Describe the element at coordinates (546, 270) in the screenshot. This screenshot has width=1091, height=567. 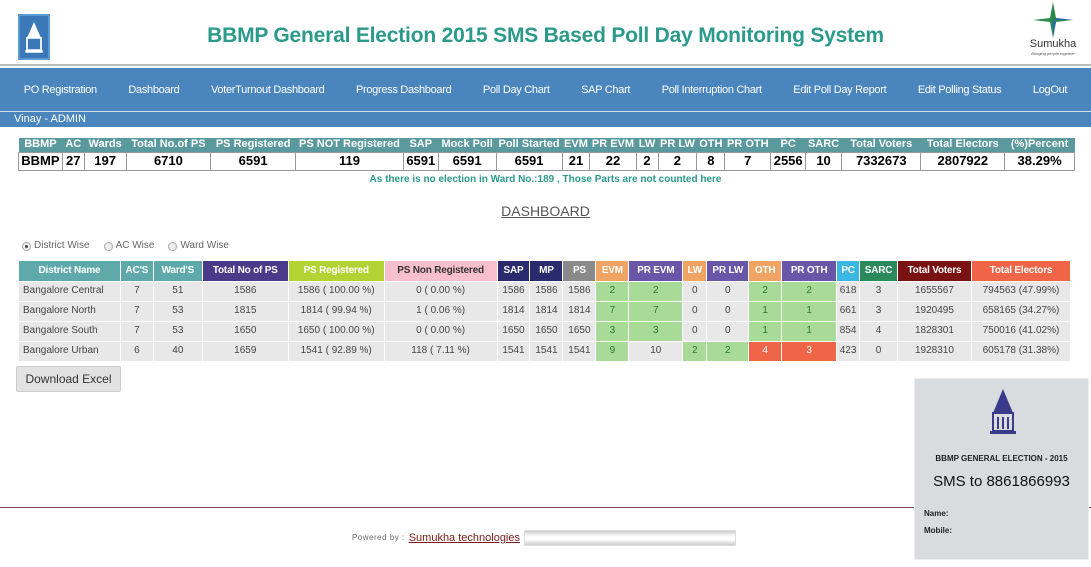
I see `column-header: MP` at that location.